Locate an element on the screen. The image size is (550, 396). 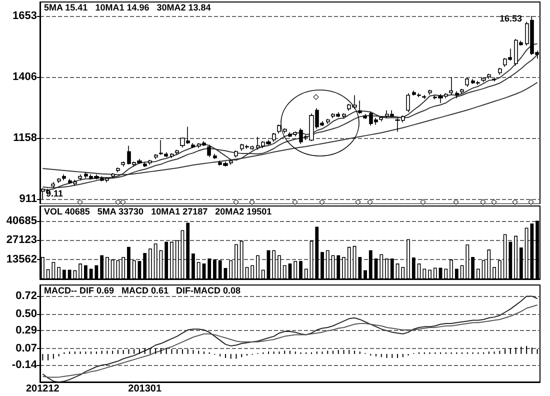
y-tick-label: 0.29 is located at coordinates (26, 330).